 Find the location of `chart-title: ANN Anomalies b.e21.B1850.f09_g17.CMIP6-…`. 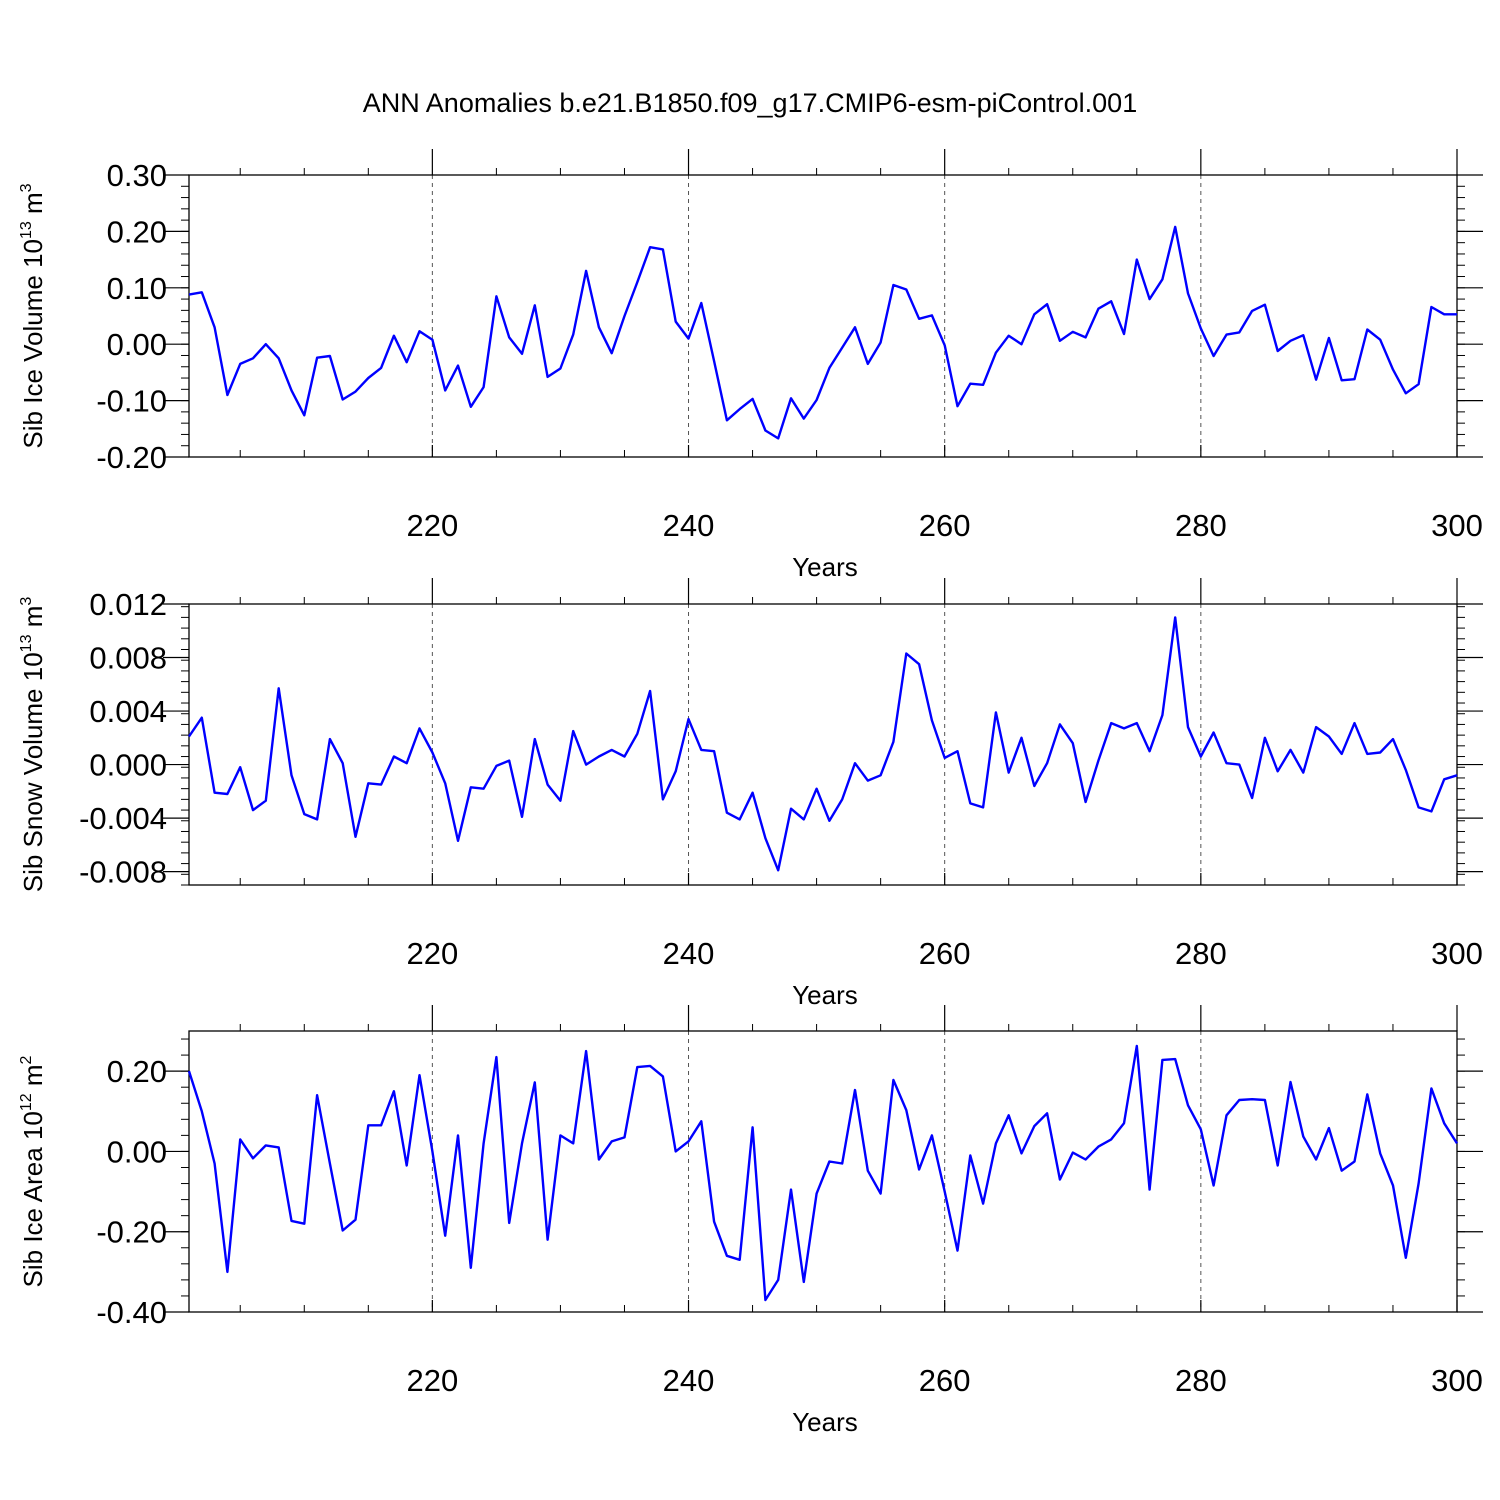

chart-title: ANN Anomalies b.e21.B1850.f09_g17.CMIP6-… is located at coordinates (750, 103).